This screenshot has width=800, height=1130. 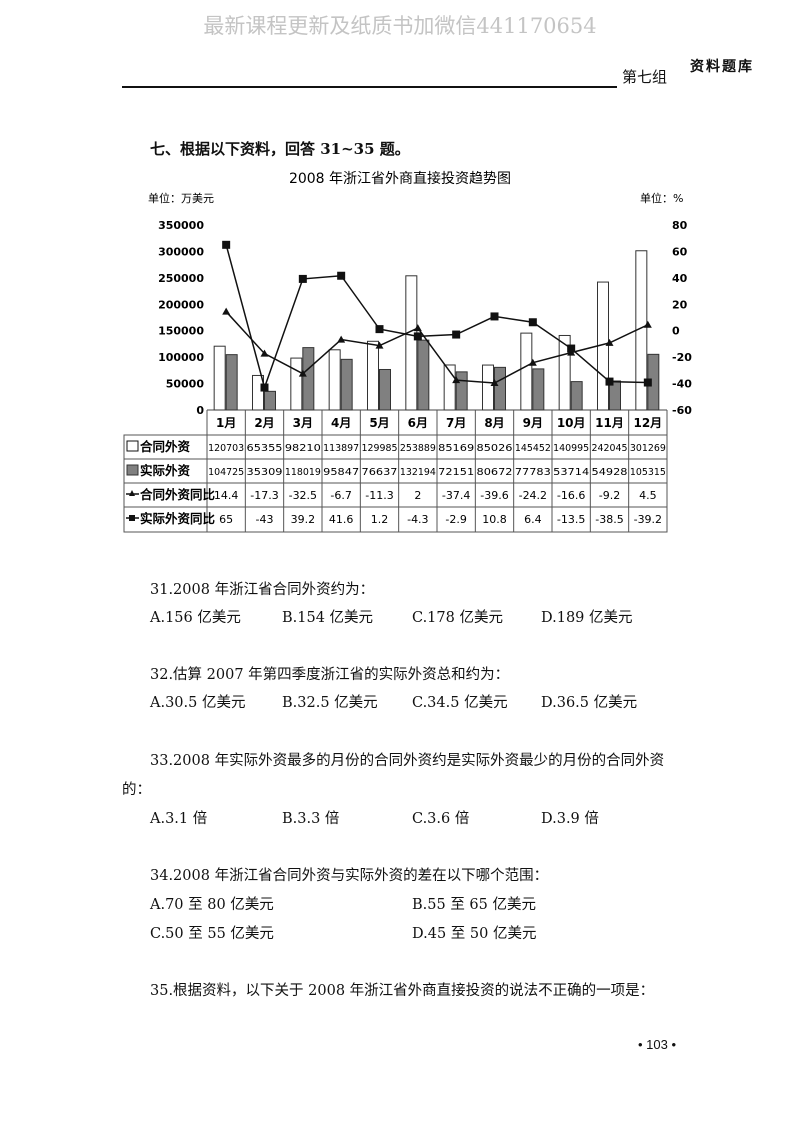 What do you see at coordinates (680, 304) in the screenshot?
I see `right-tick-label: 20` at bounding box center [680, 304].